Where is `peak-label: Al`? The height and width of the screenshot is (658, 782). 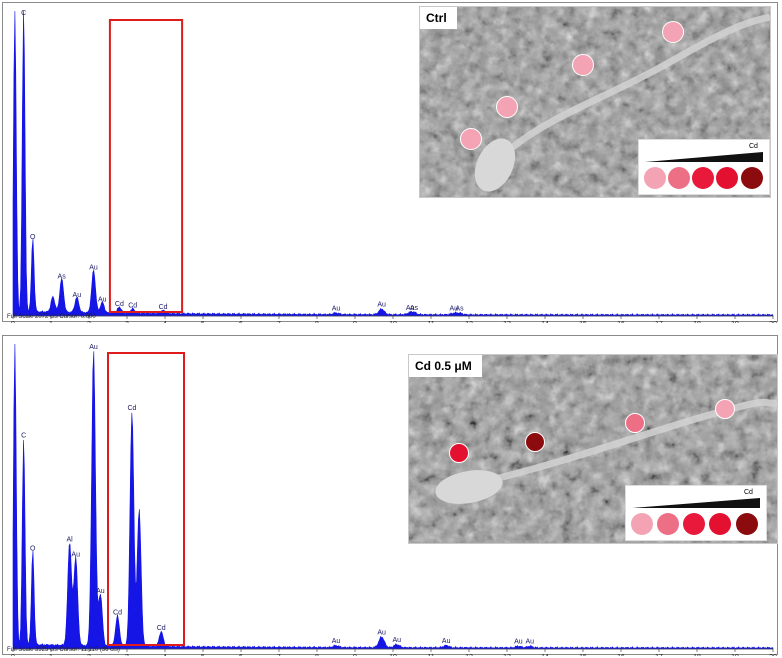 peak-label: Al is located at coordinates (70, 539).